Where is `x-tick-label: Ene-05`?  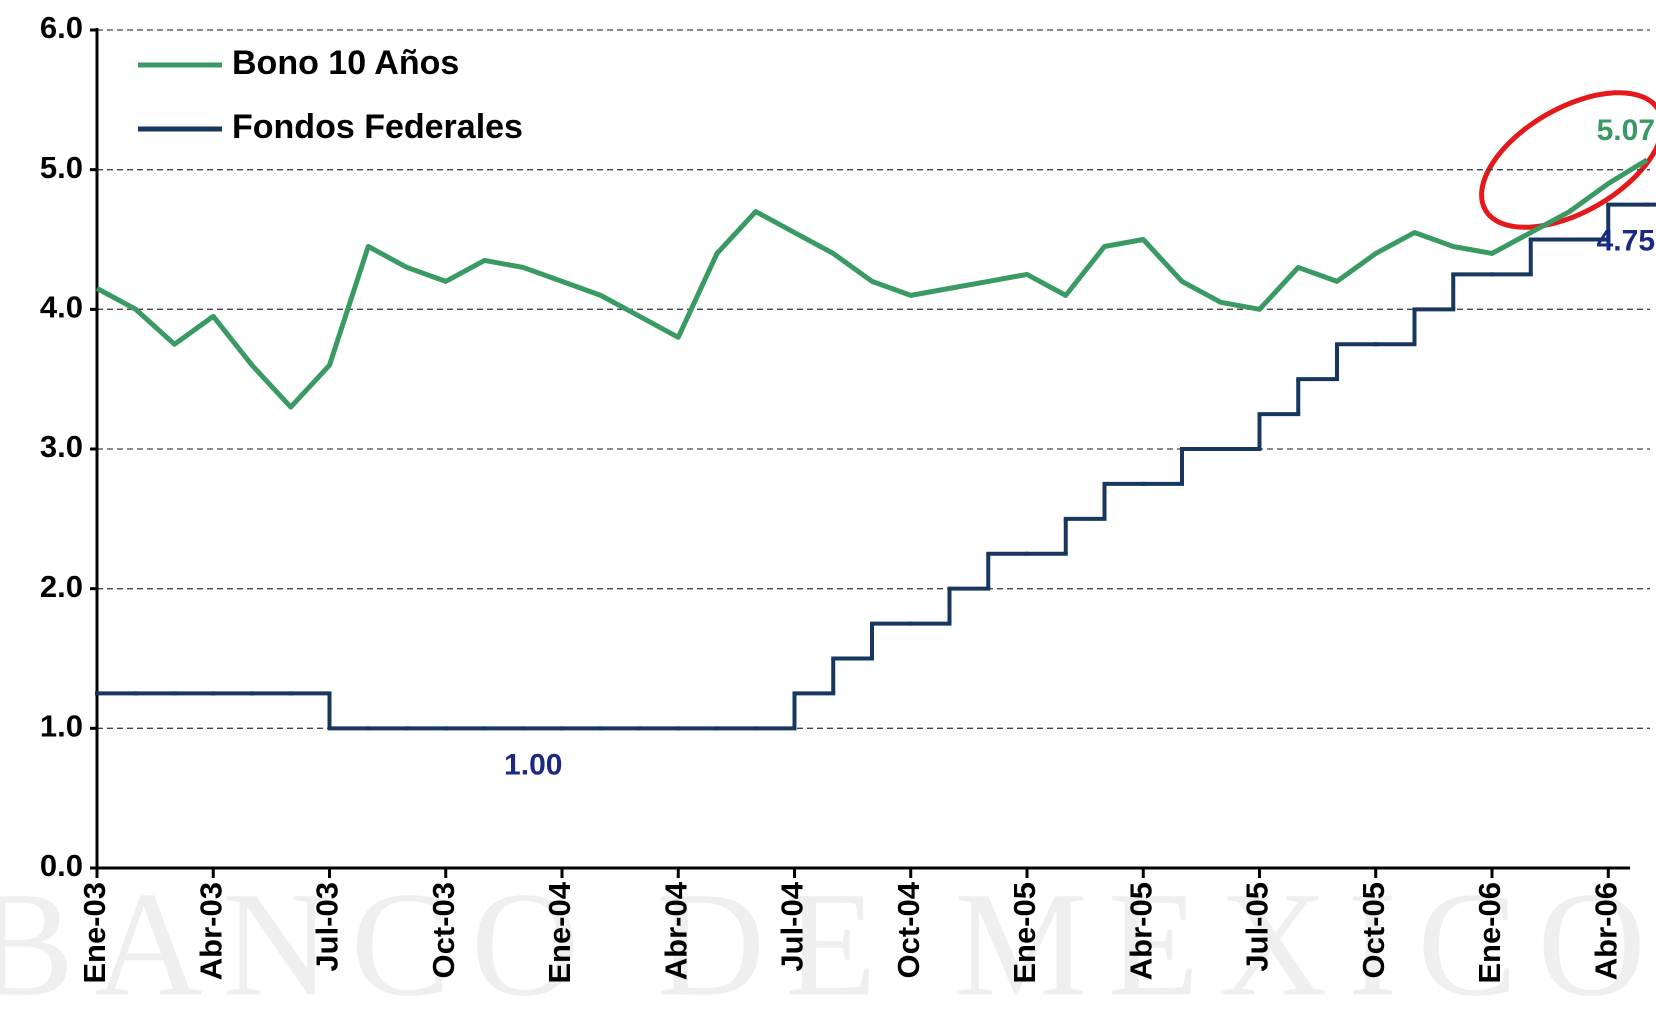 x-tick-label: Ene-05 is located at coordinates (1024, 933).